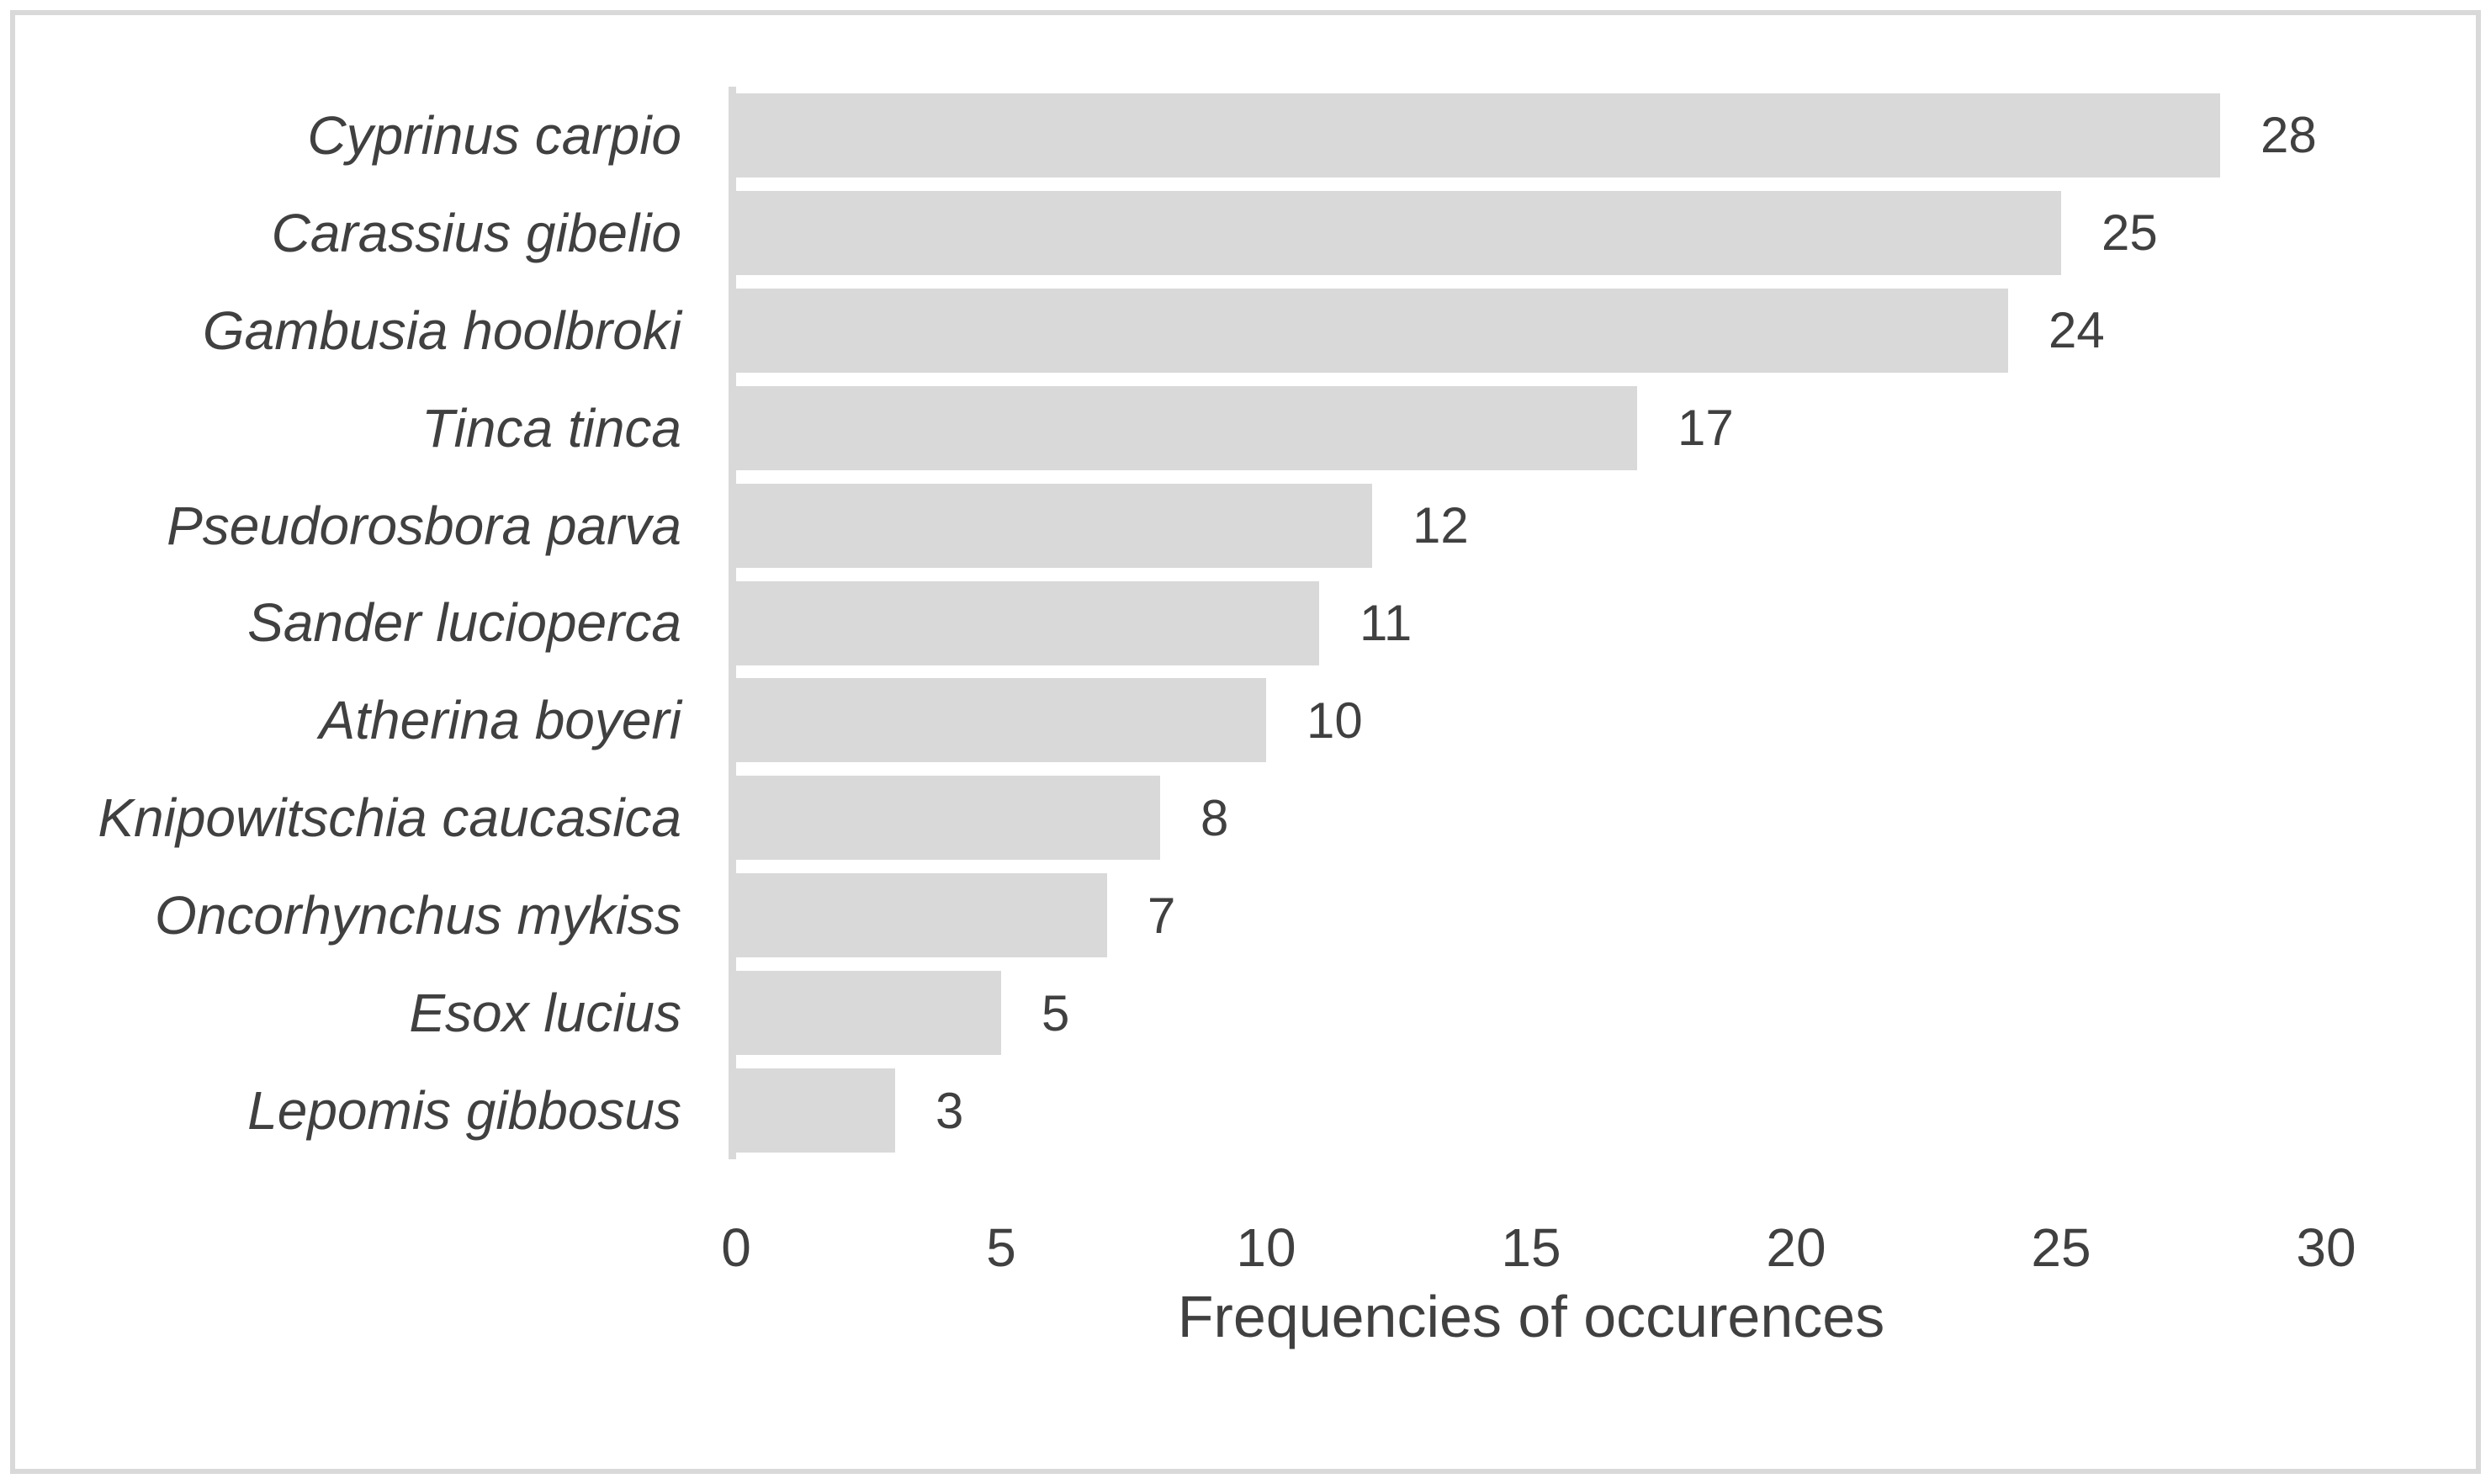 Image resolution: width=2491 pixels, height=1484 pixels. I want to click on category-label: Pseudorosbora parva, so click(424, 525).